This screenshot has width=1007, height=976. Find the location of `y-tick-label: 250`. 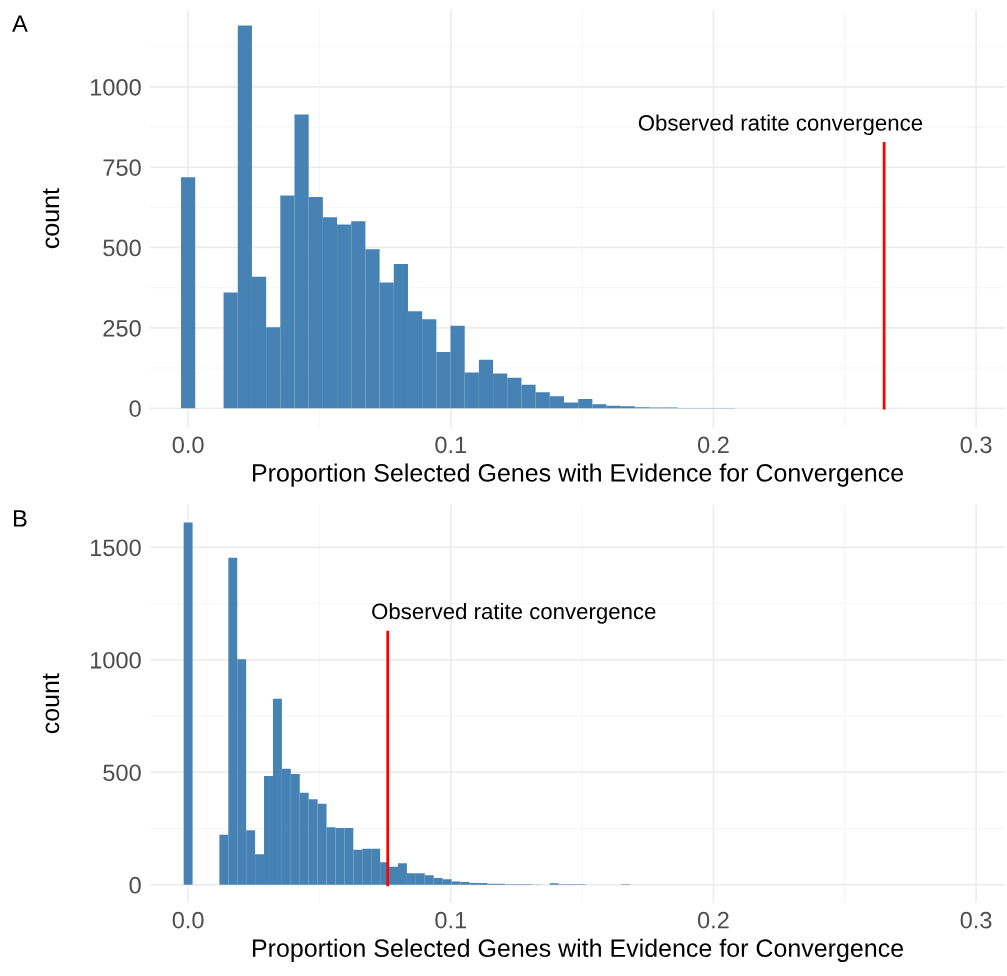

y-tick-label: 250 is located at coordinates (122, 328).